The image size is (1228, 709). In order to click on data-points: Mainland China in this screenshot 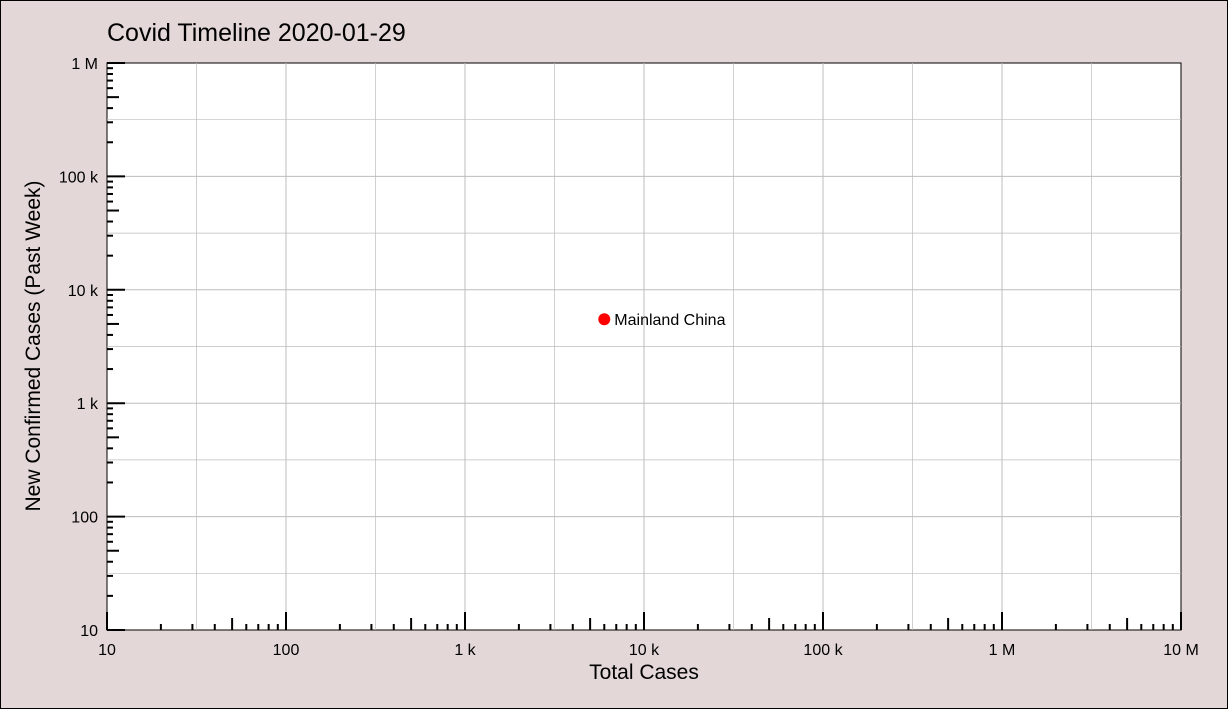, I will do `click(662, 320)`.